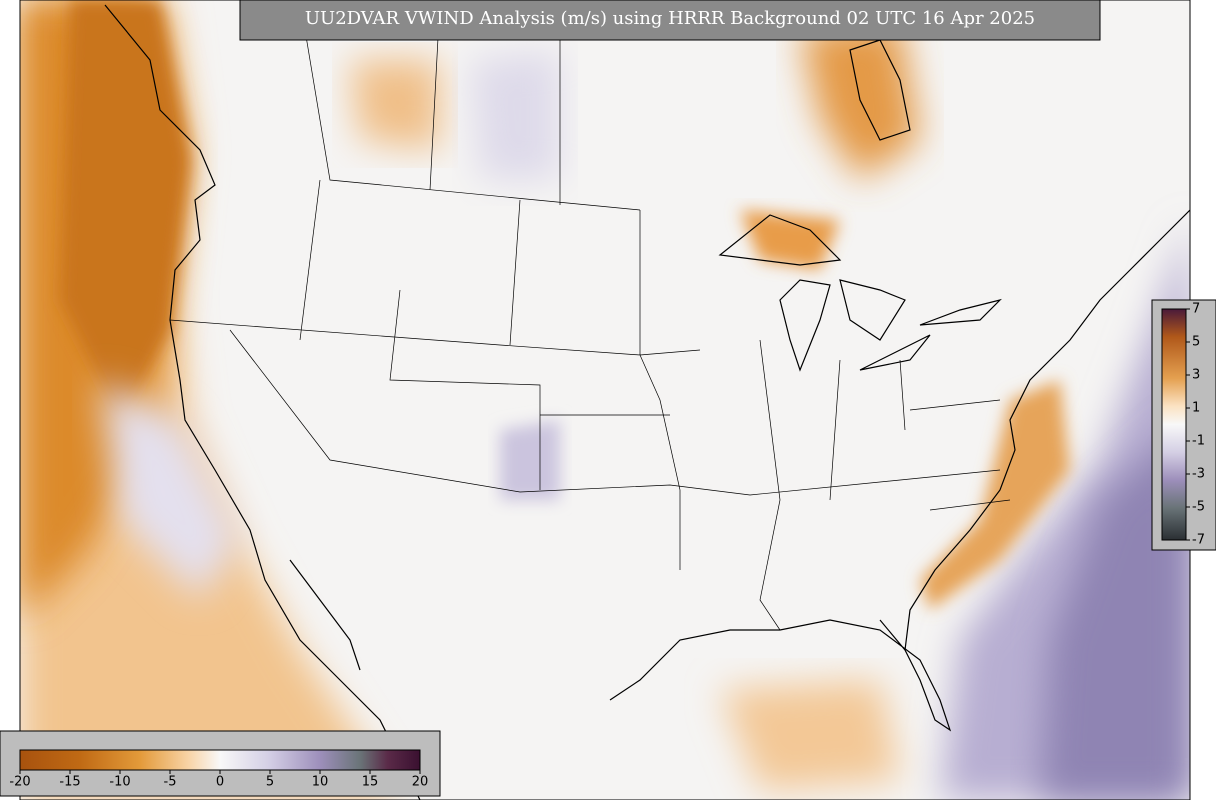  What do you see at coordinates (19, 782) in the screenshot?
I see `colorbar-tick-label: -20` at bounding box center [19, 782].